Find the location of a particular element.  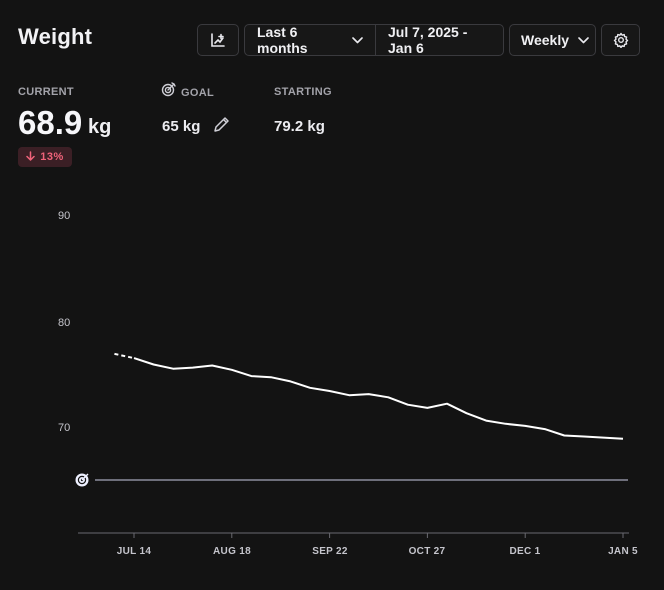

x-tick-label: OCT 27 is located at coordinates (427, 551).